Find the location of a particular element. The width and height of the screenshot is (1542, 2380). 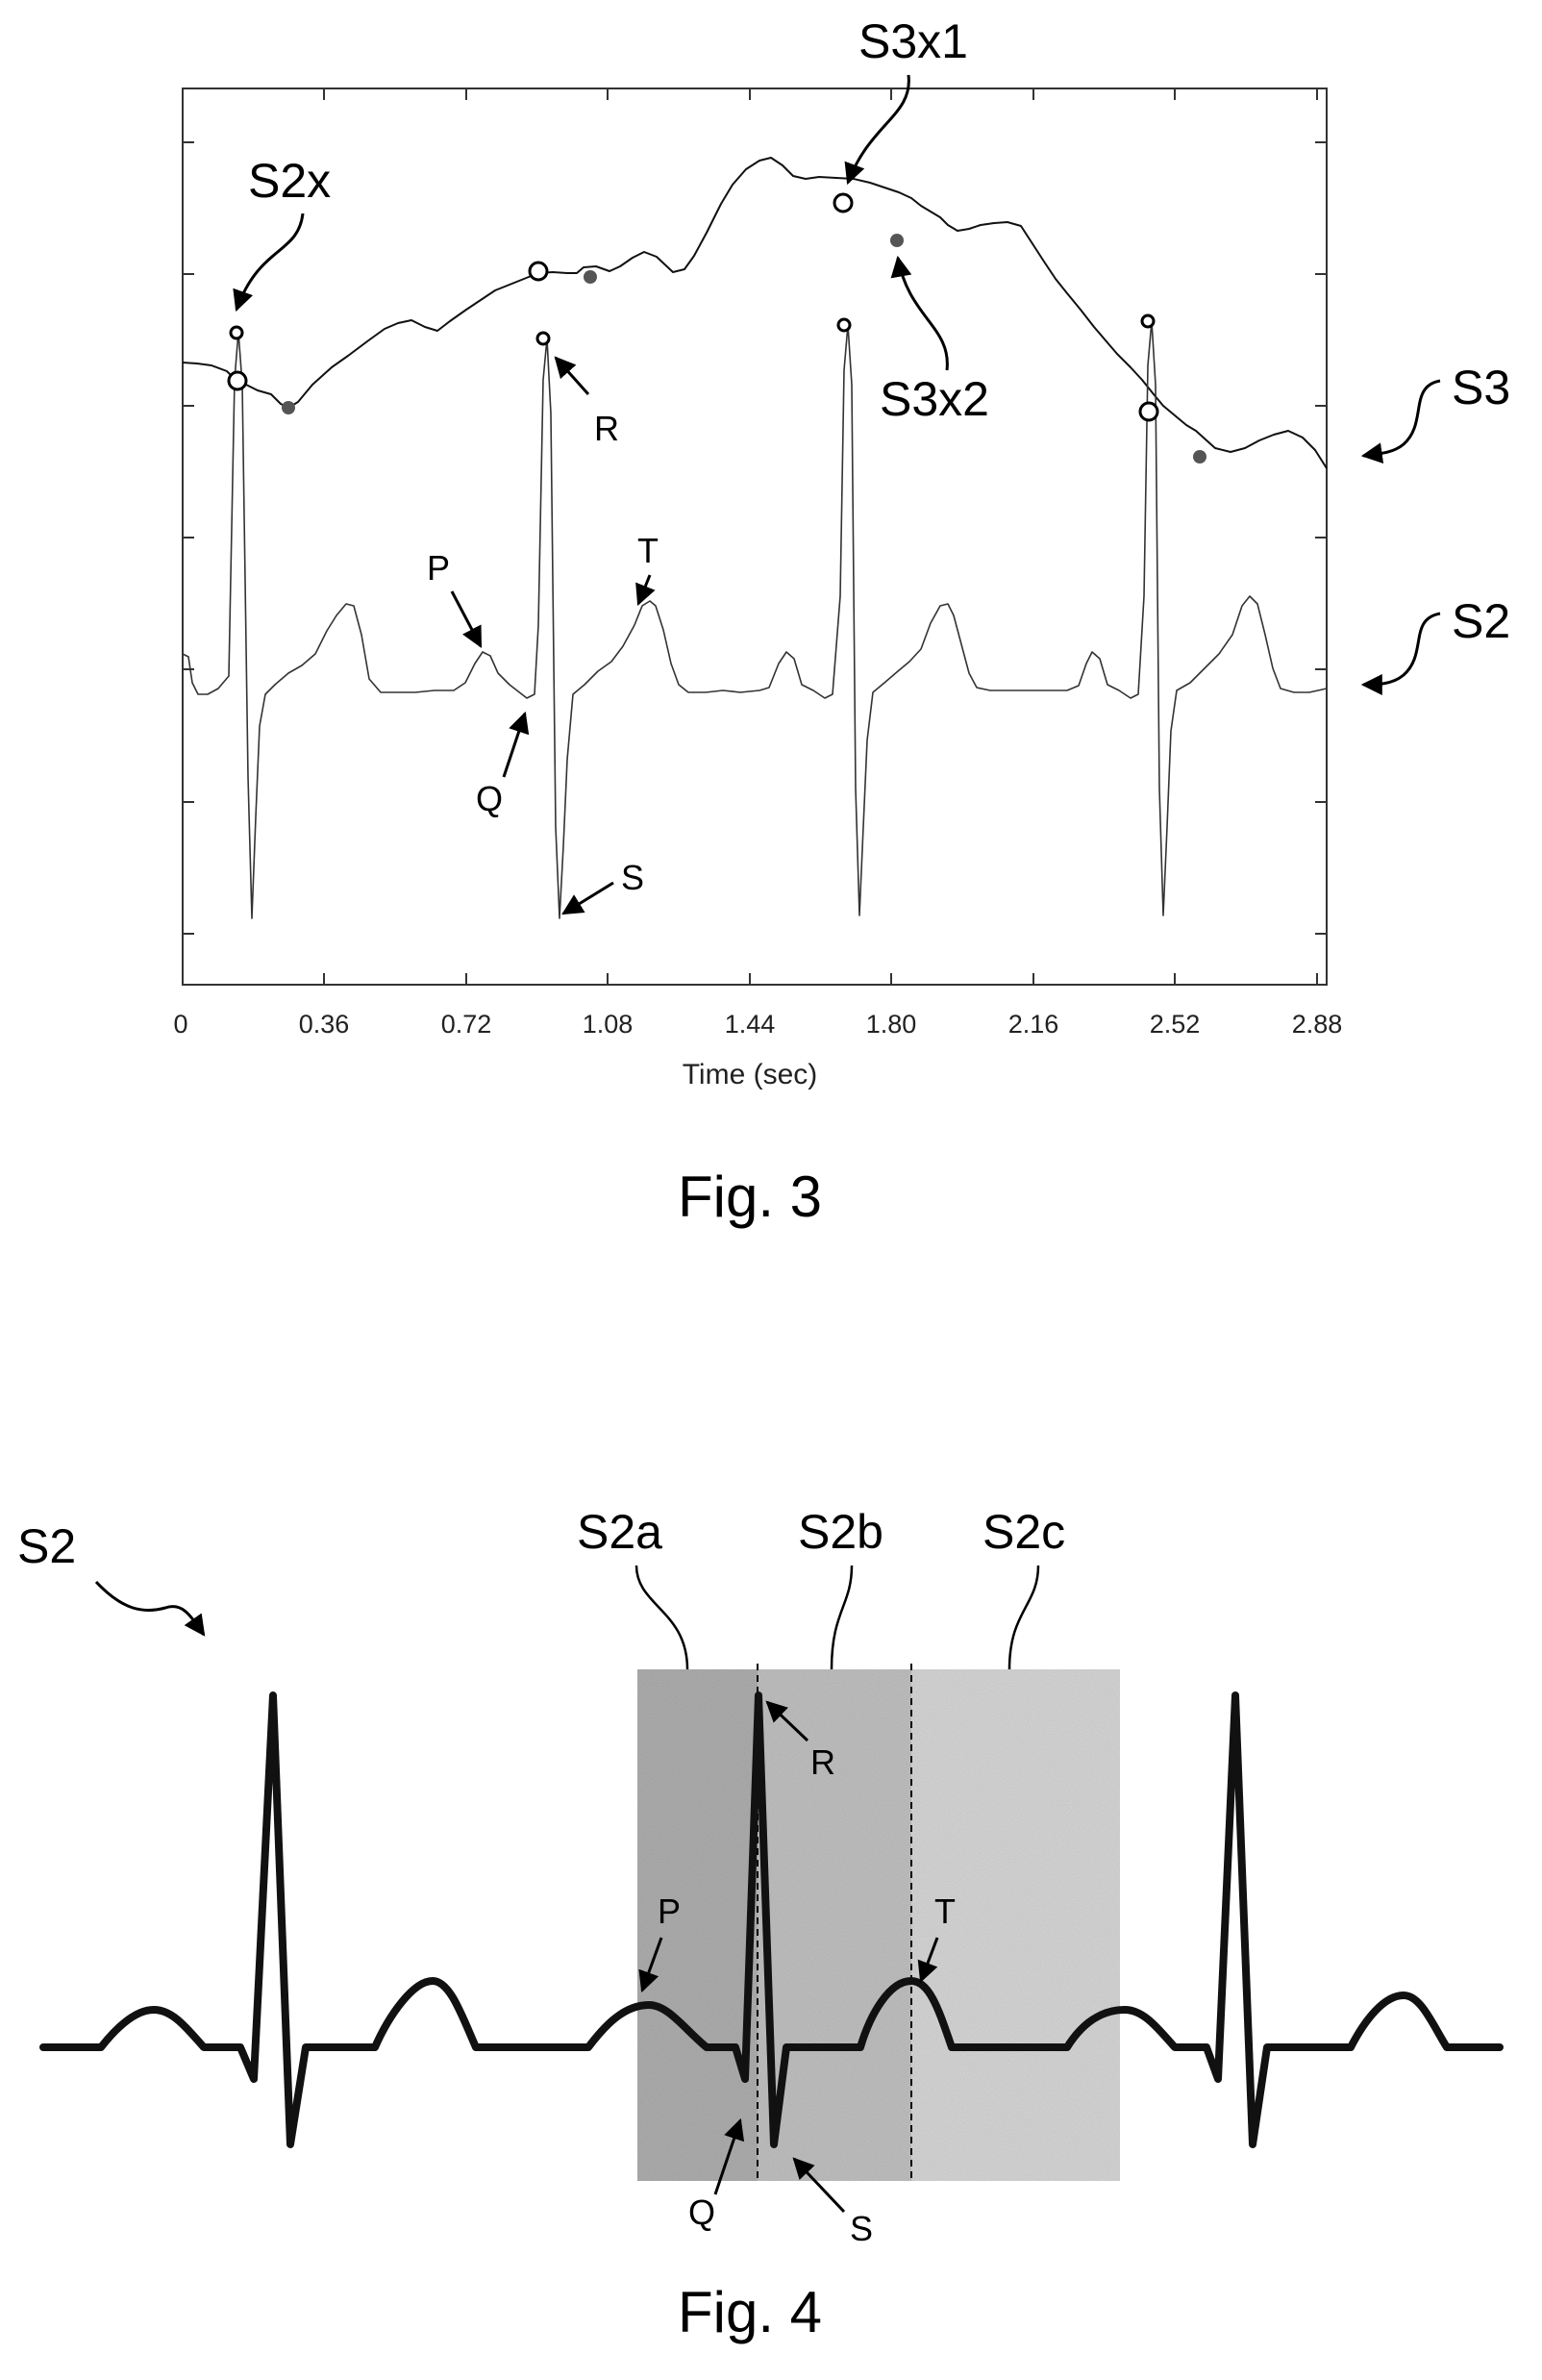

x-tick-label: 1.80 is located at coordinates (892, 1024).